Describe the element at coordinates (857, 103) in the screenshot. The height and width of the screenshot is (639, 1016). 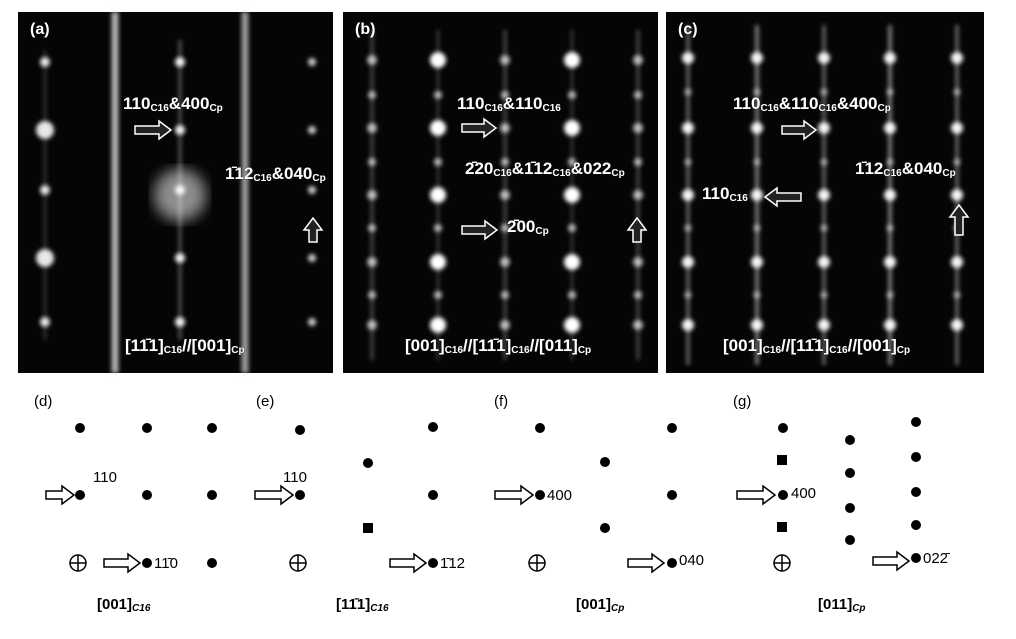
I see `label-text: &400` at that location.